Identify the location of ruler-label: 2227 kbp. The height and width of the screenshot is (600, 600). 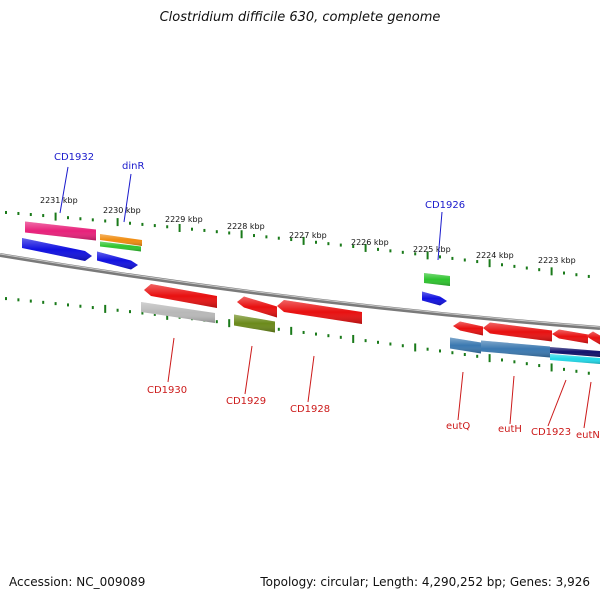
(308, 235).